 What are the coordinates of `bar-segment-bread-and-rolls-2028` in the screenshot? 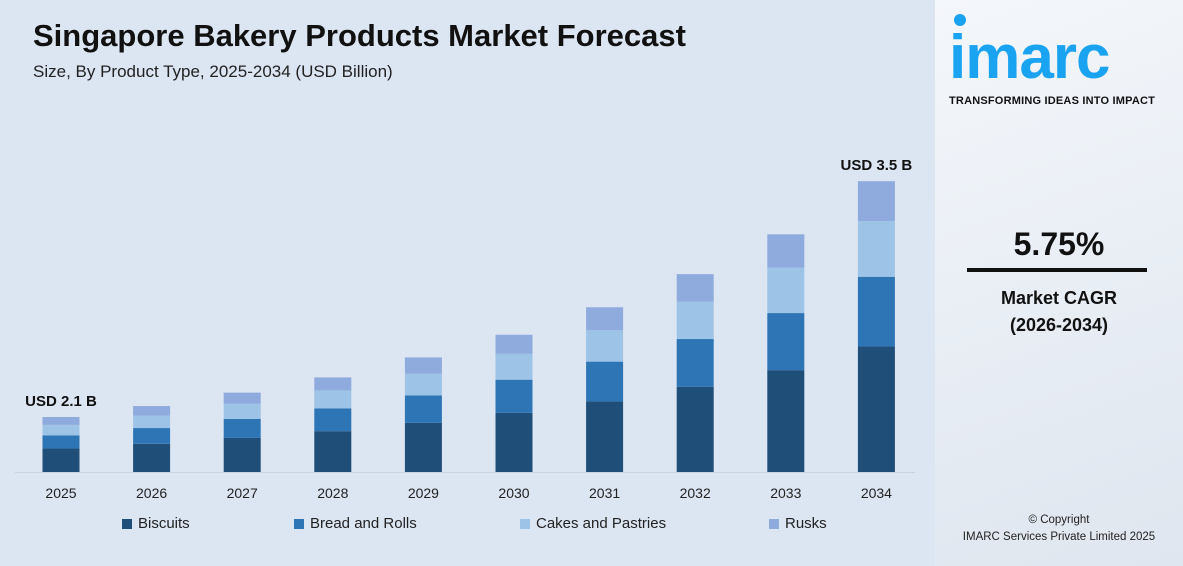 It's located at (333, 420).